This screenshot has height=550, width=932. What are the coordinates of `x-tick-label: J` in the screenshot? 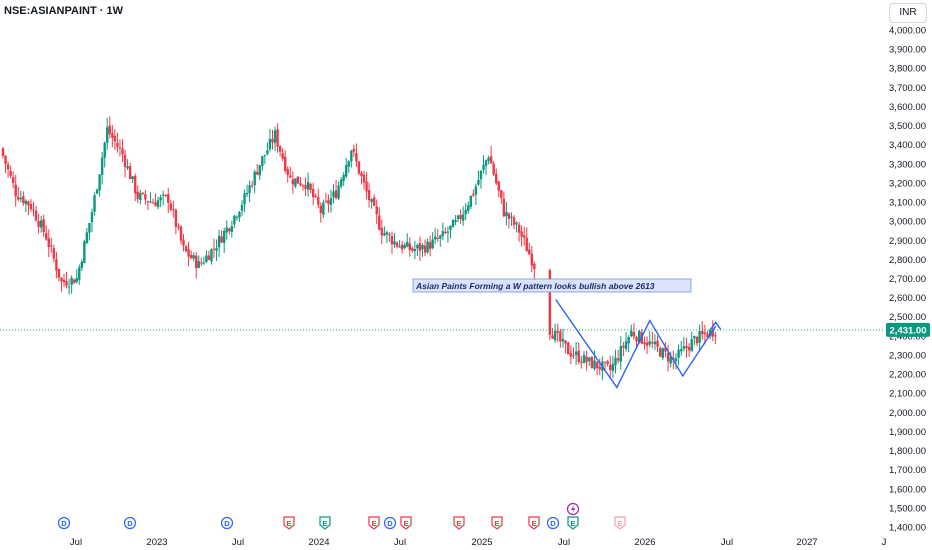 It's located at (884, 542).